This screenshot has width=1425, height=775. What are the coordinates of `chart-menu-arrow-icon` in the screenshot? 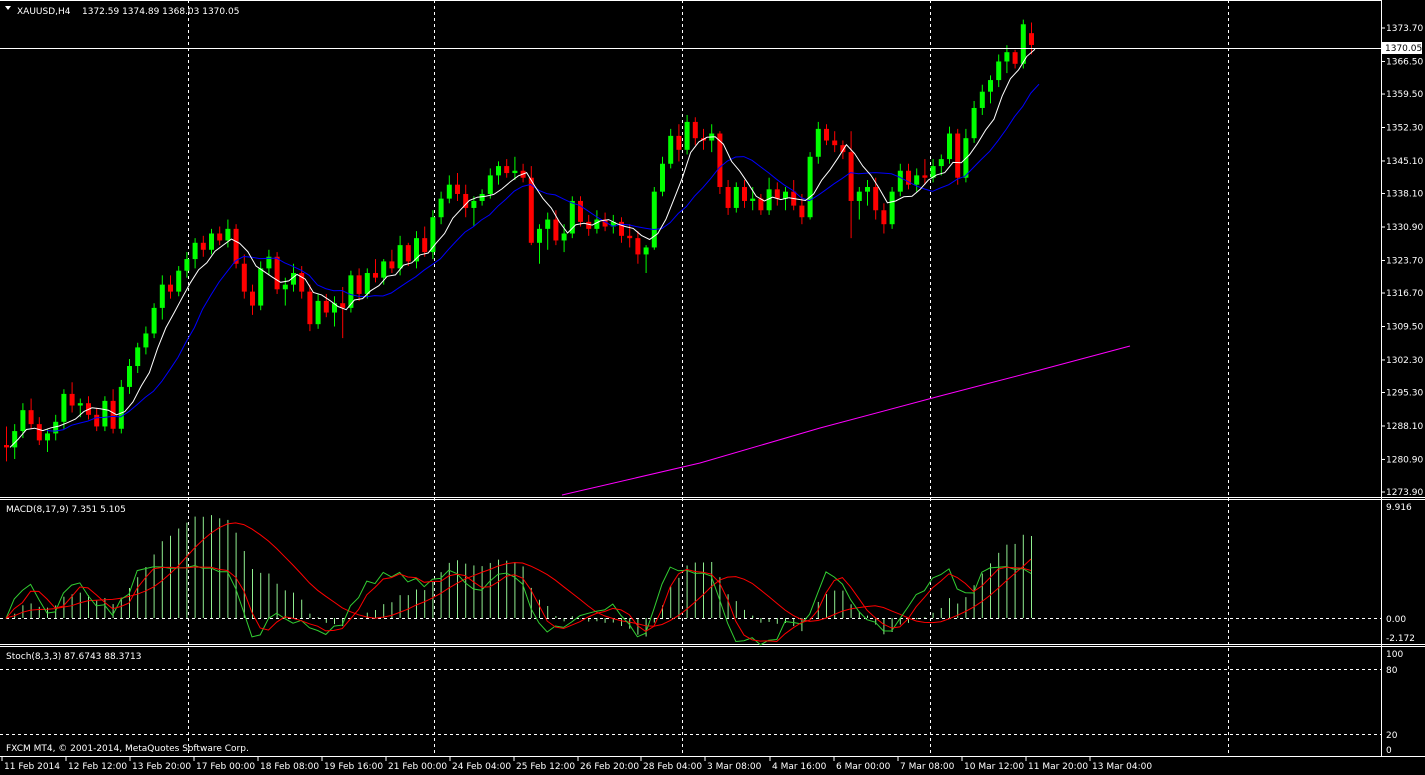 It's located at (8, 8).